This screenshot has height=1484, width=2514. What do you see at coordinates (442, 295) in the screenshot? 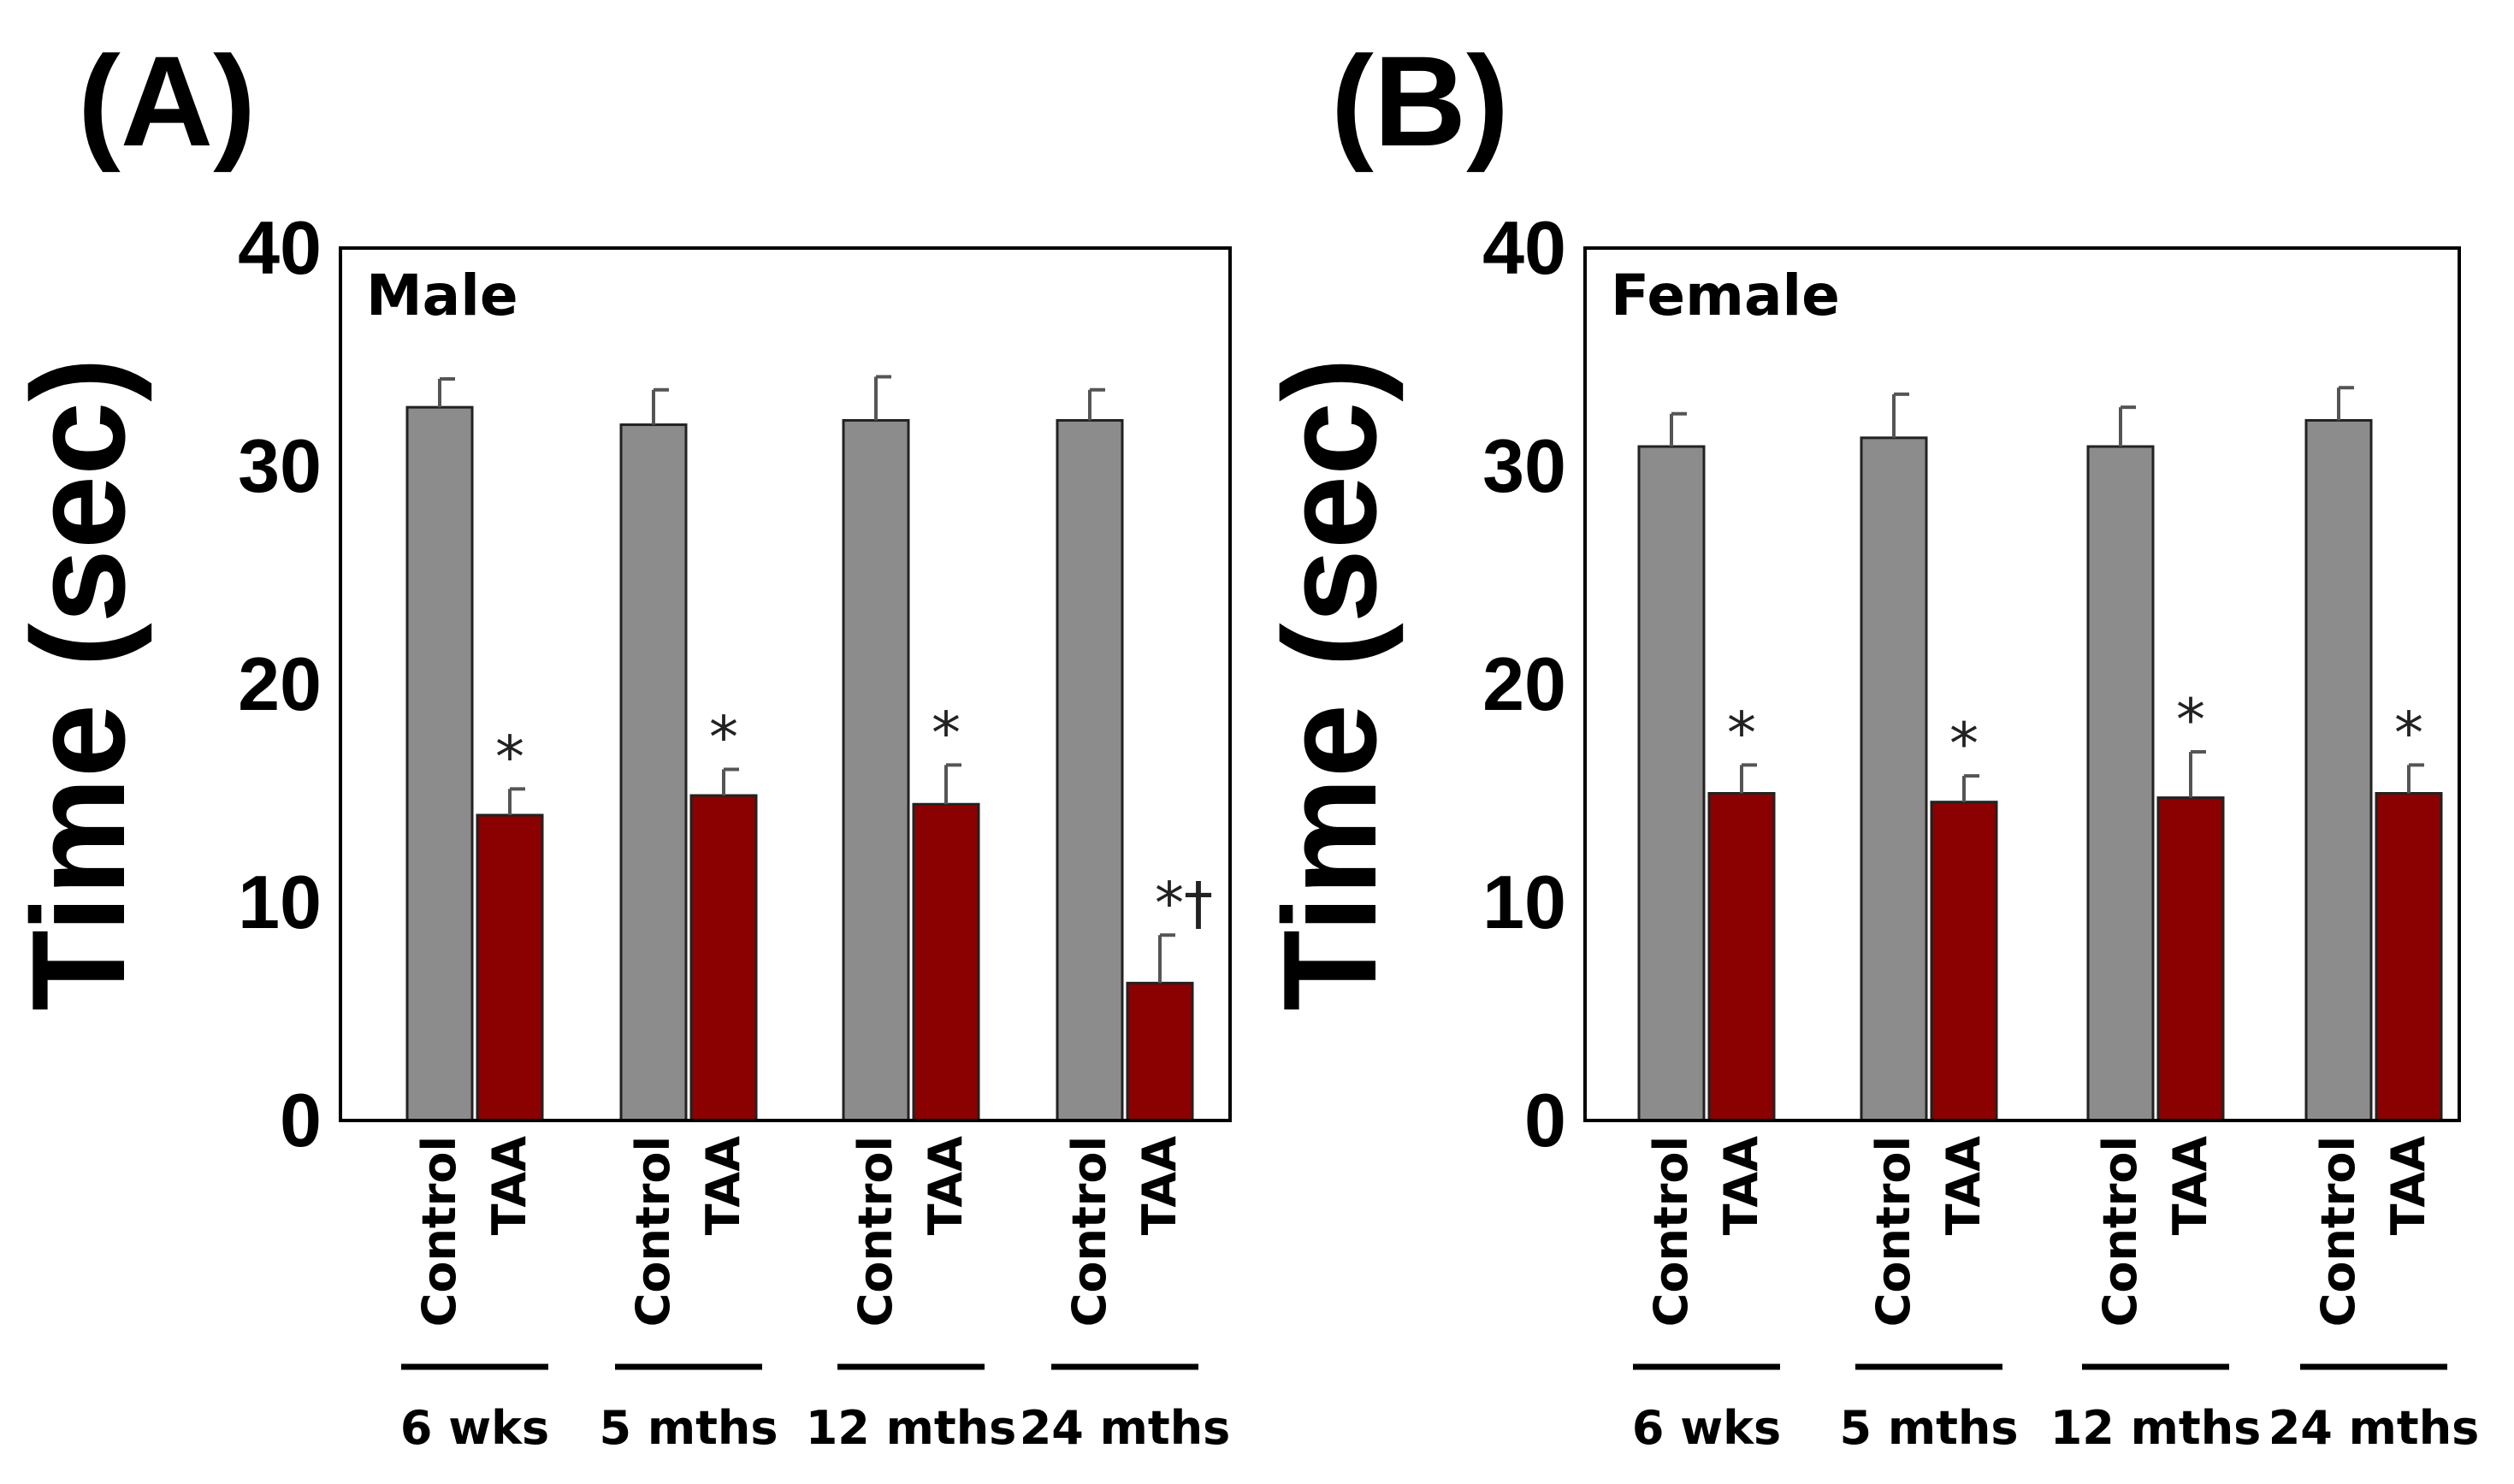
I see `inset-label: Male` at bounding box center [442, 295].